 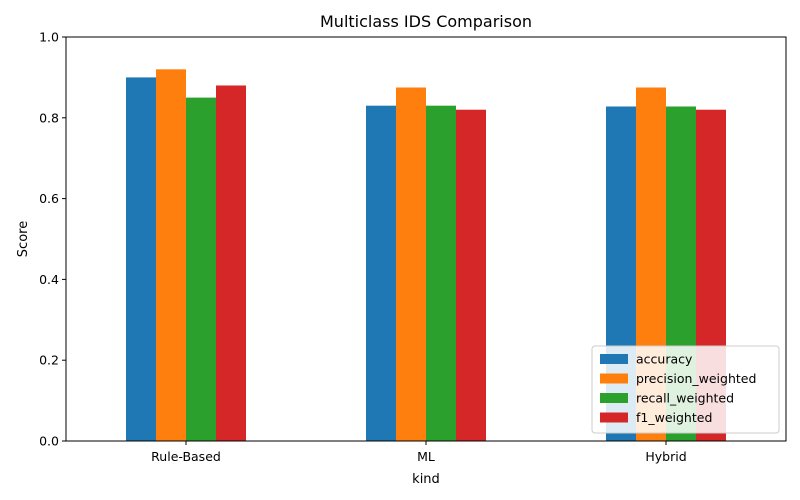 What do you see at coordinates (441, 273) in the screenshot?
I see `bar-recall_weighted-ml` at bounding box center [441, 273].